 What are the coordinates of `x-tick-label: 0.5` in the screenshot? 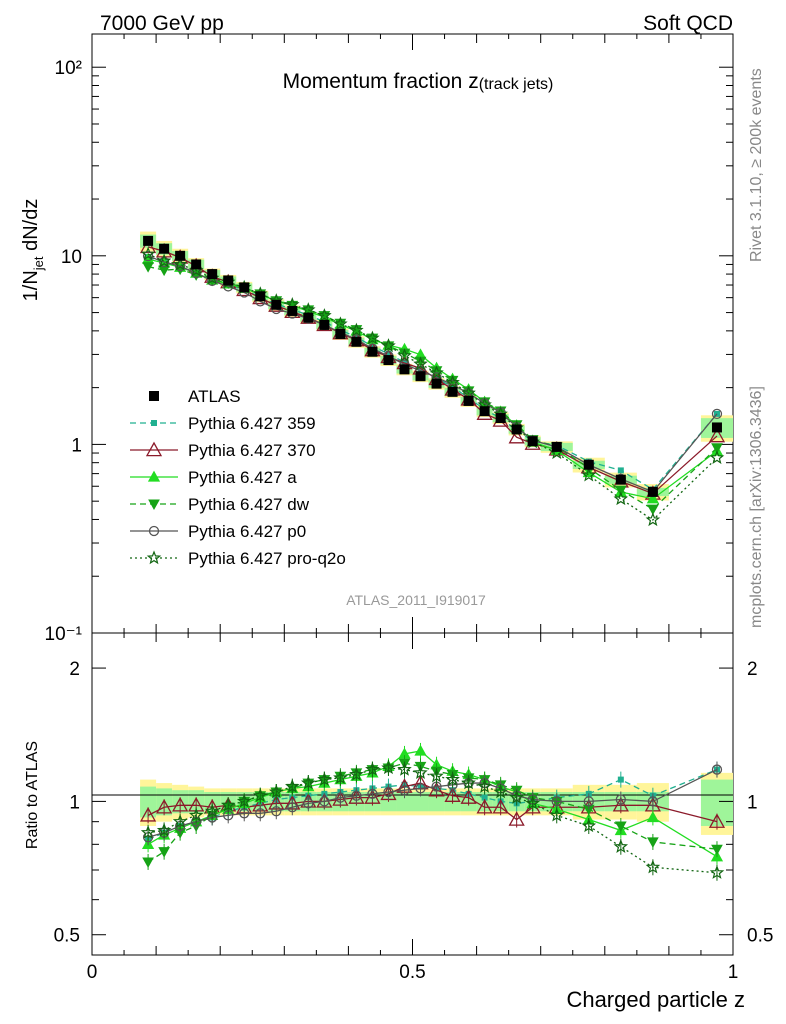 It's located at (412, 972).